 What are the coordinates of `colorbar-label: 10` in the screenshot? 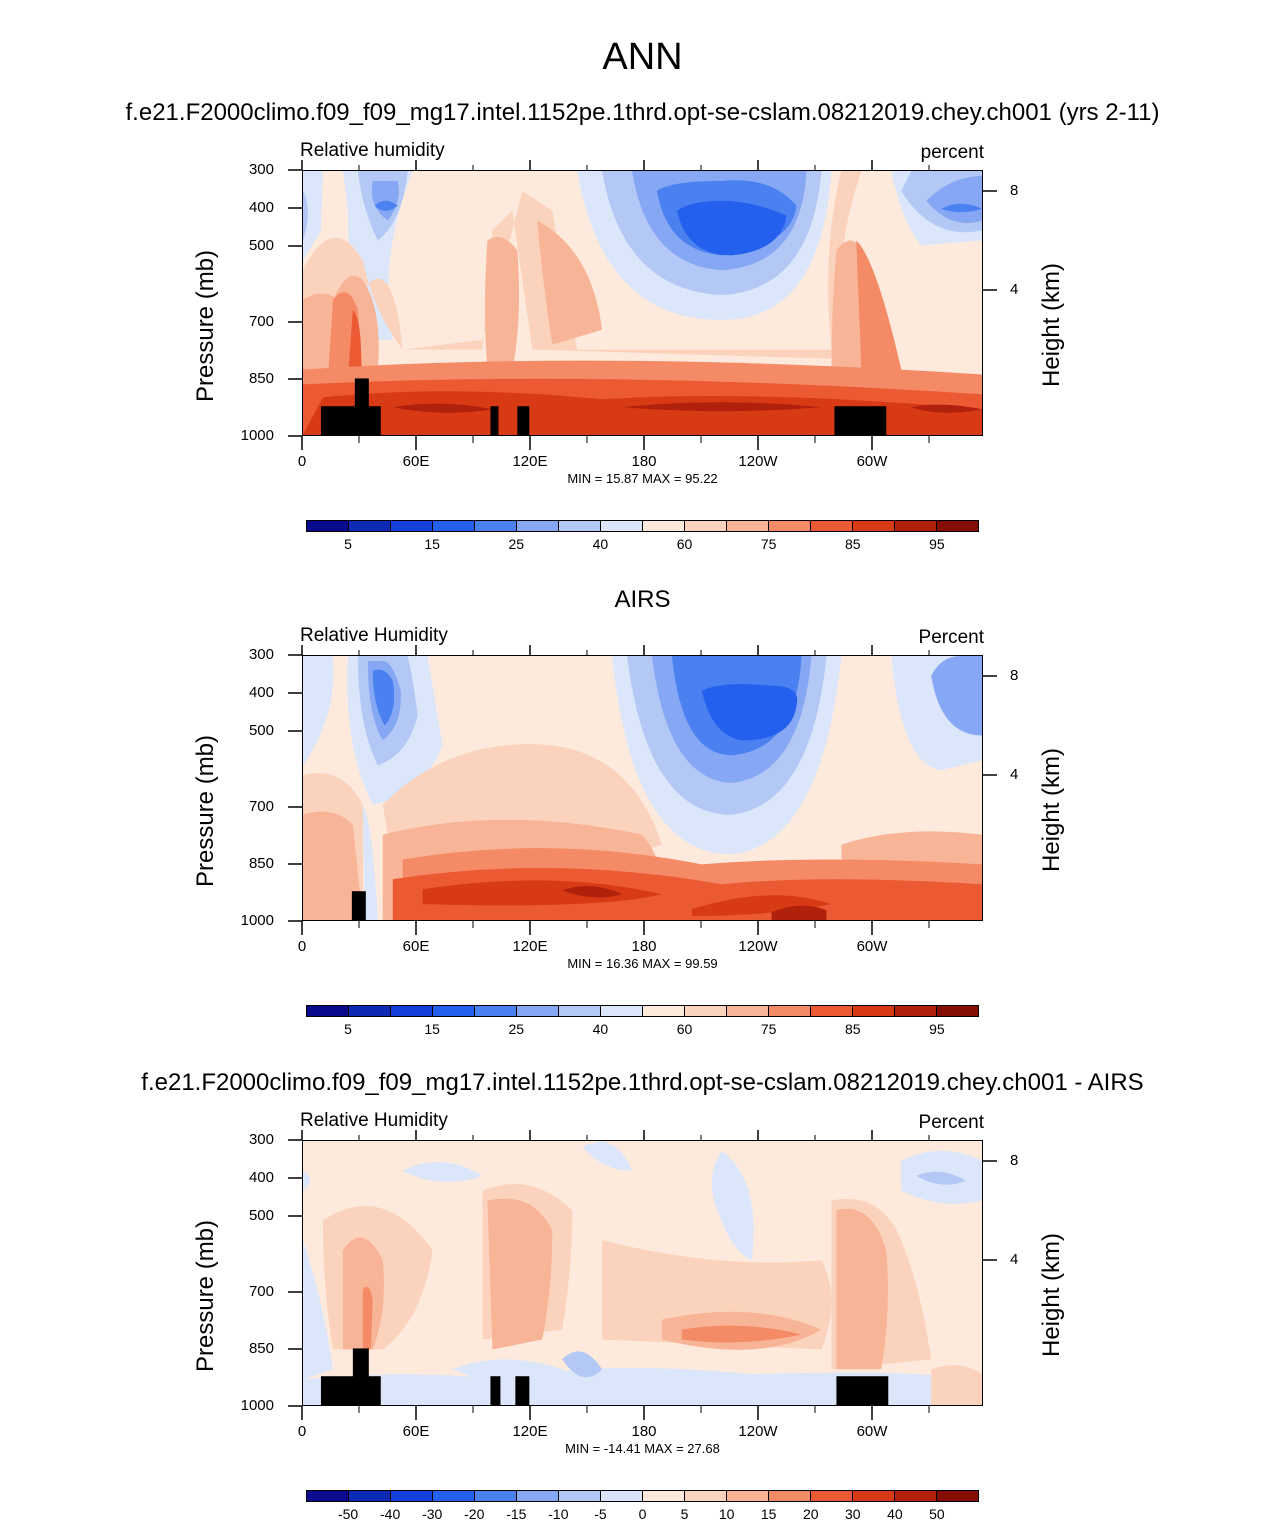 It's located at (726, 1514).